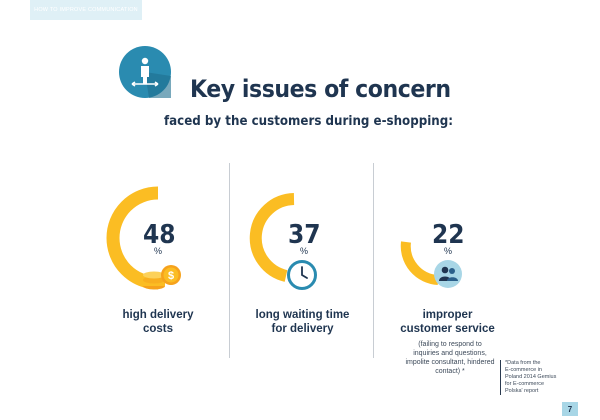 The height and width of the screenshot is (420, 600). What do you see at coordinates (302, 275) in the screenshot?
I see `clock-icon` at bounding box center [302, 275].